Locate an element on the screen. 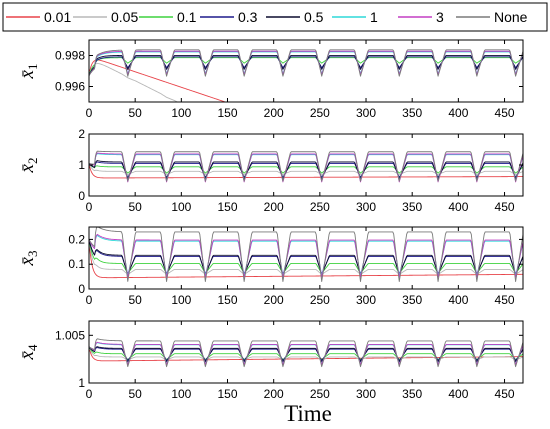  y-tick-label: 0.996 is located at coordinates (70, 87).